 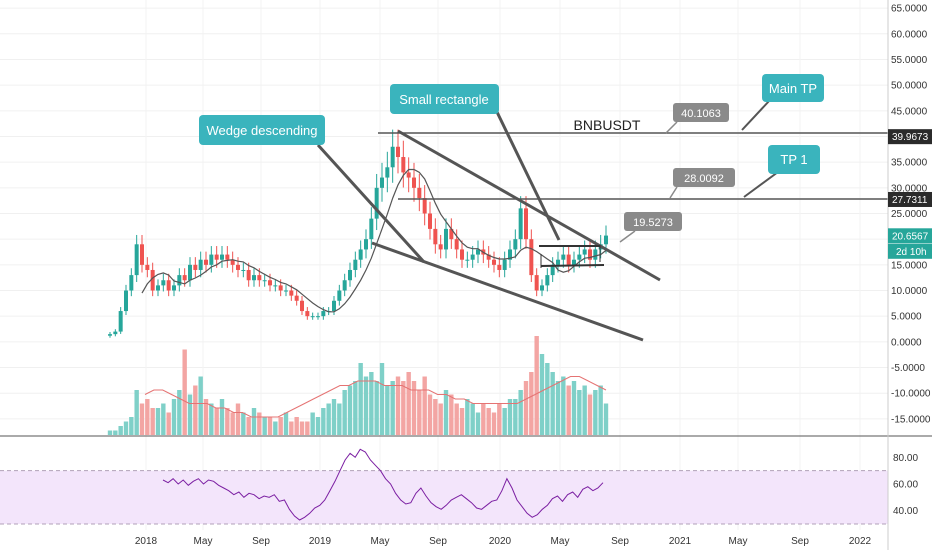 I want to click on pill-40-label: 40.1063, so click(x=701, y=114).